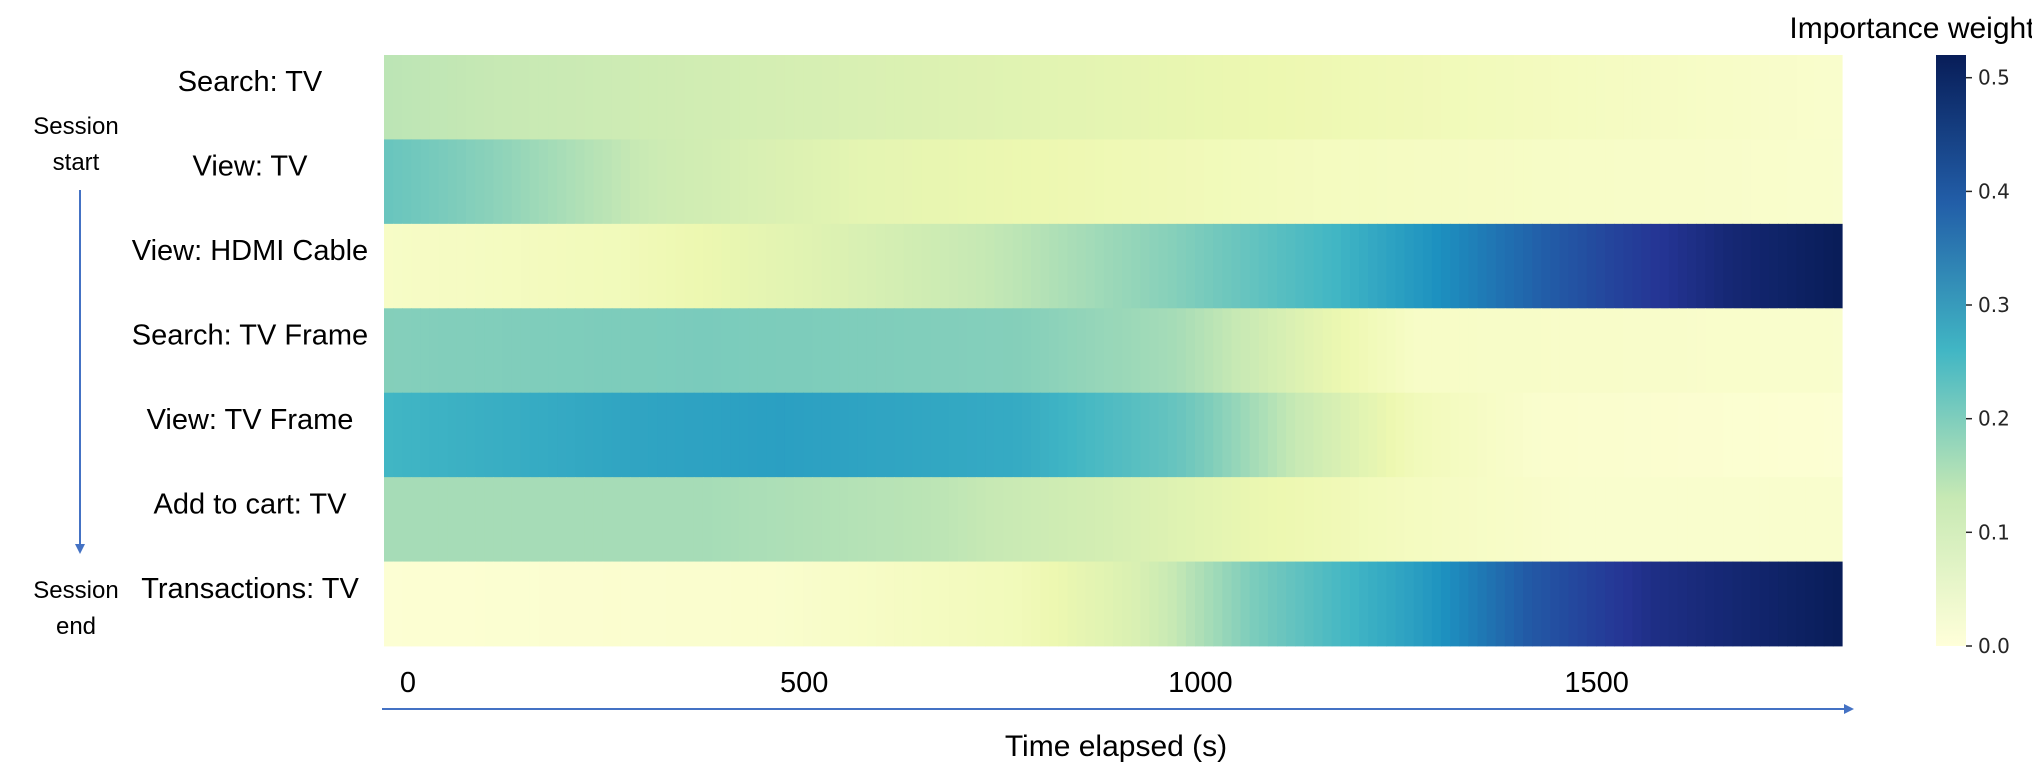 The height and width of the screenshot is (780, 2032). What do you see at coordinates (250, 82) in the screenshot?
I see `row-label: Search: TV` at bounding box center [250, 82].